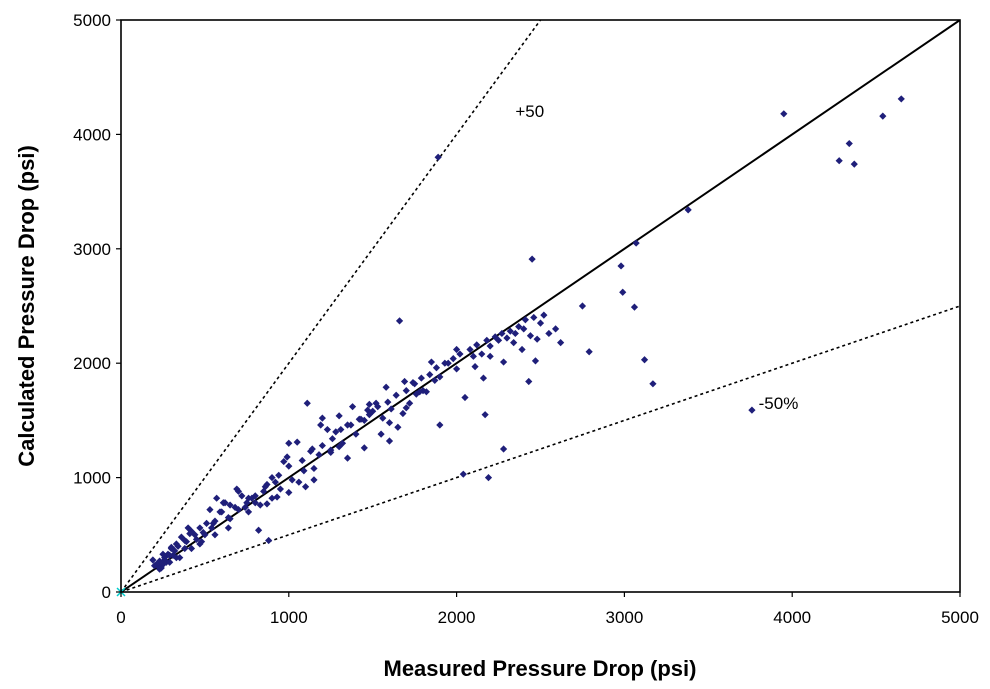 The width and height of the screenshot is (990, 689). I want to click on x-tick-label: 1000, so click(289, 617).